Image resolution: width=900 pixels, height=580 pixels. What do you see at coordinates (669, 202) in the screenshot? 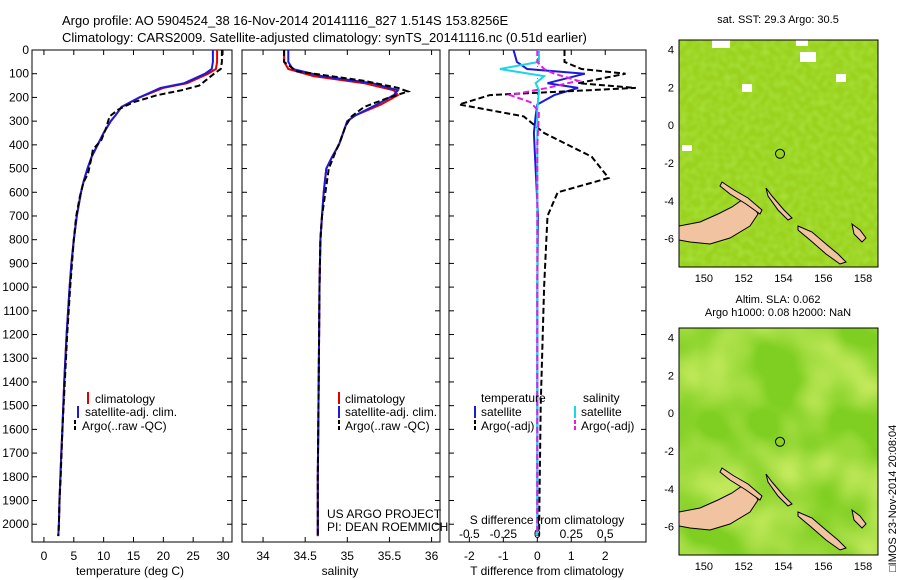
I see `map-y-tick-label: -4` at bounding box center [669, 202].